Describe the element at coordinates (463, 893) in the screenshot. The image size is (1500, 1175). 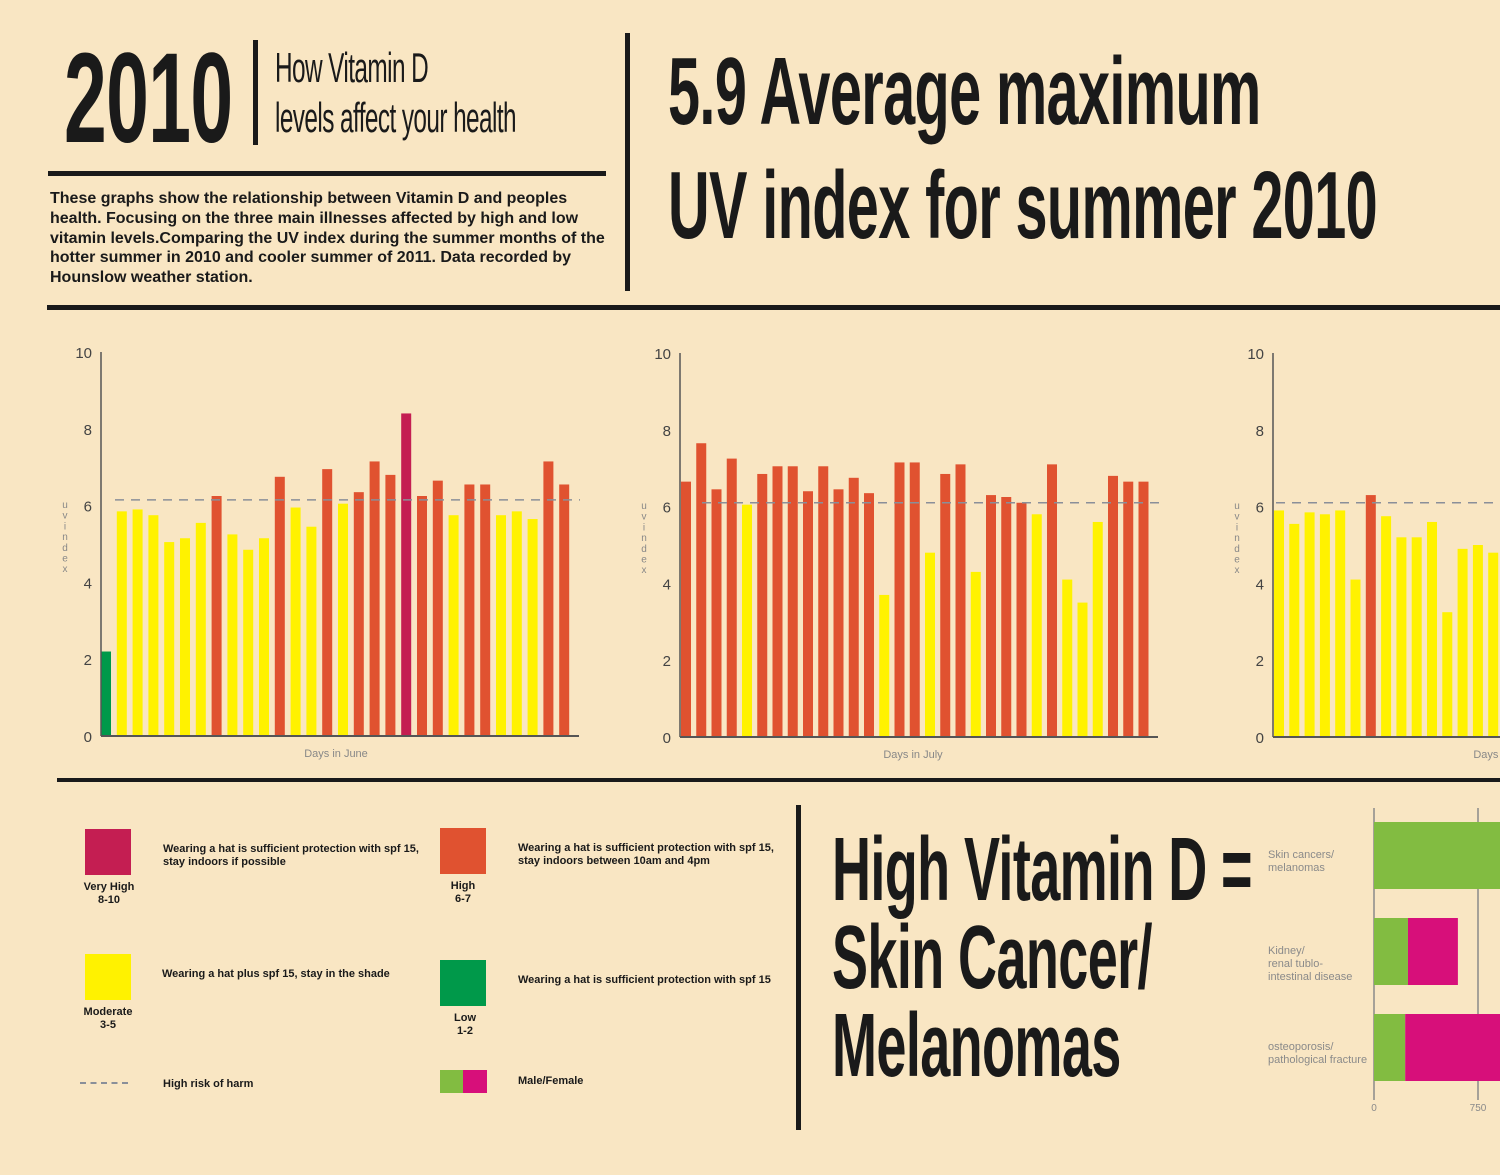
I see `high-label: High 6-7` at that location.